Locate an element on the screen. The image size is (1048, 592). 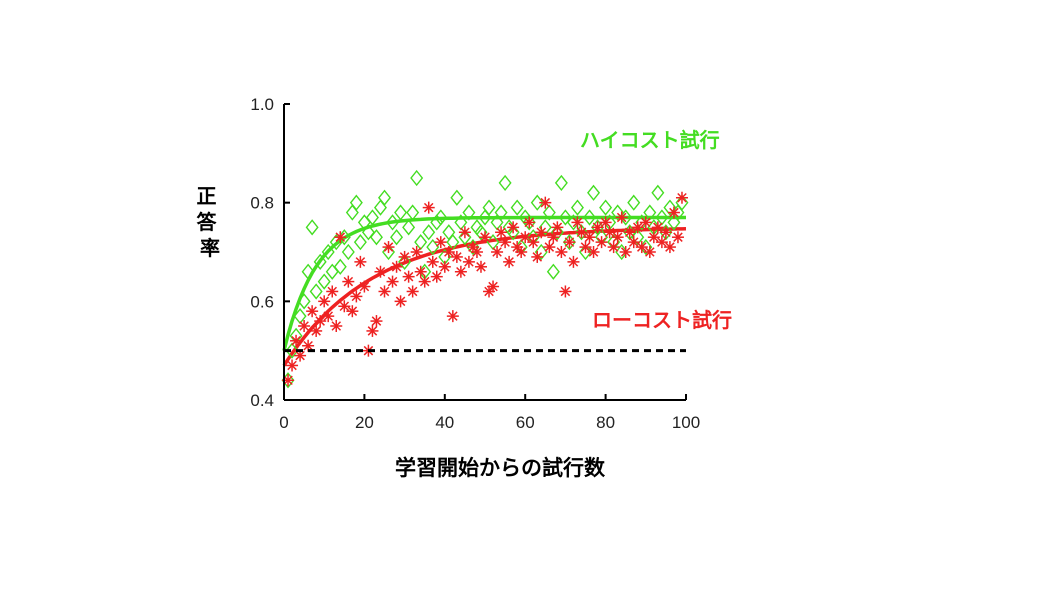
x-tick-label: 20 is located at coordinates (364, 422).